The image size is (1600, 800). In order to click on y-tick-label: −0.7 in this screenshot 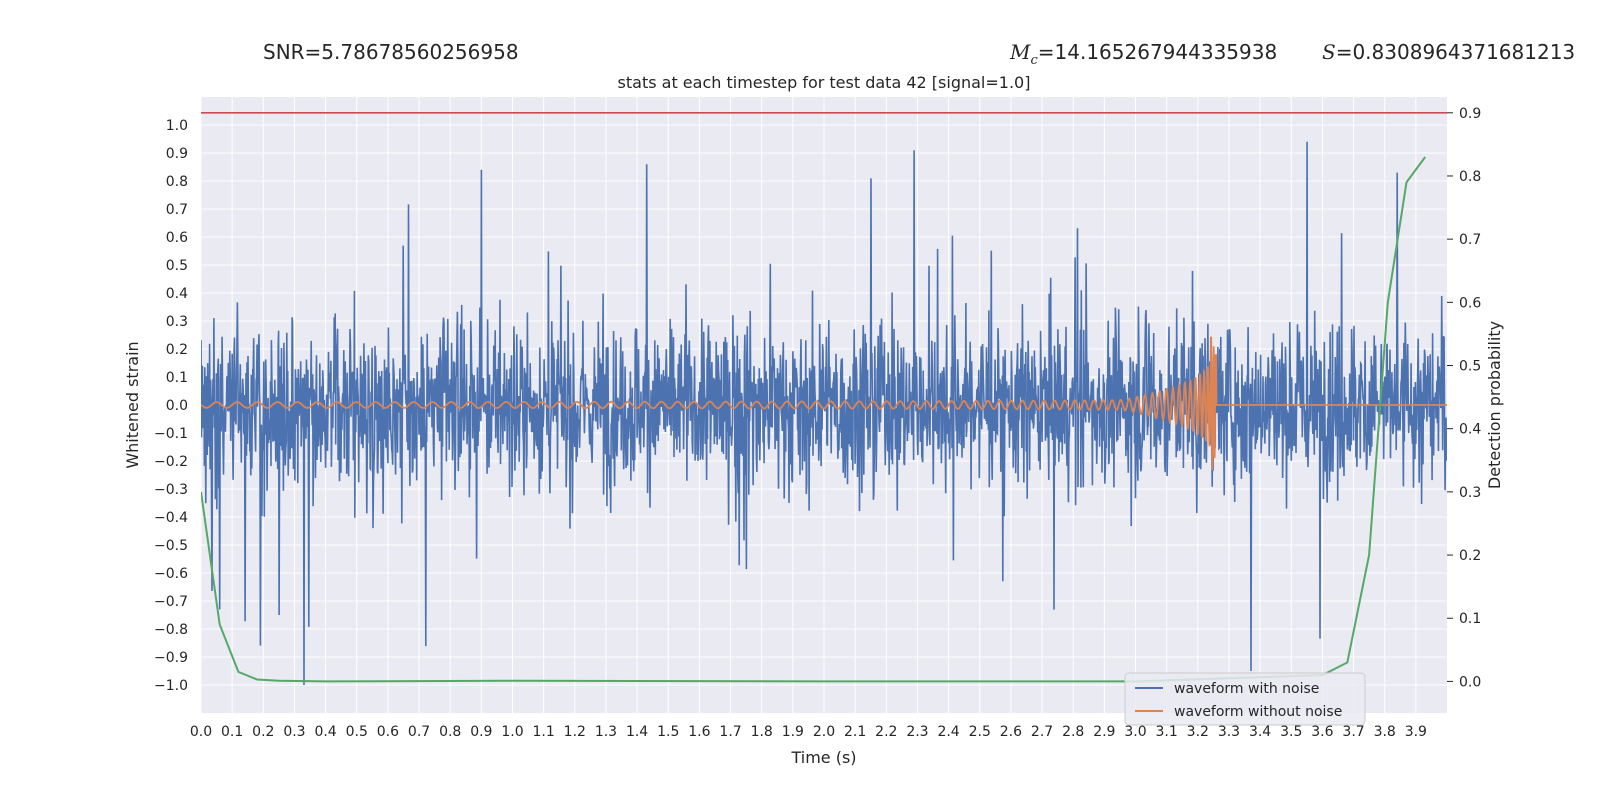, I will do `click(171, 602)`.